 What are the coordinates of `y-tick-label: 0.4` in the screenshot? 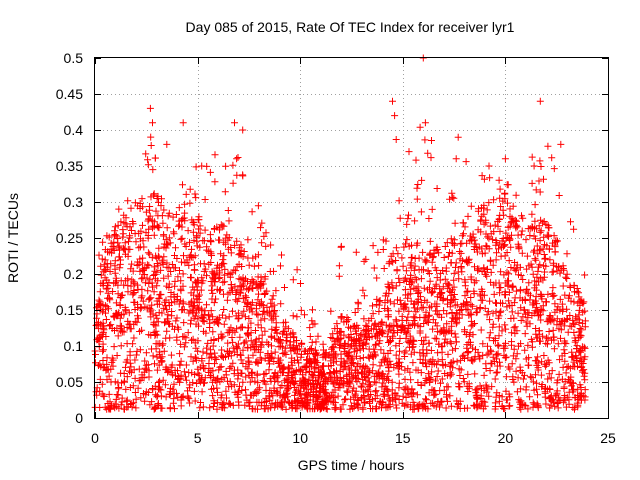 It's located at (74, 130).